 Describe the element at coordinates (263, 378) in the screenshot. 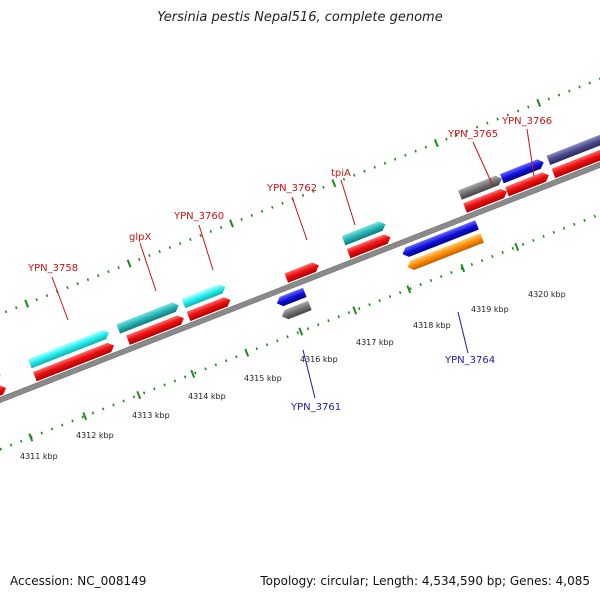

I see `scale-label: 4315 kbp` at that location.